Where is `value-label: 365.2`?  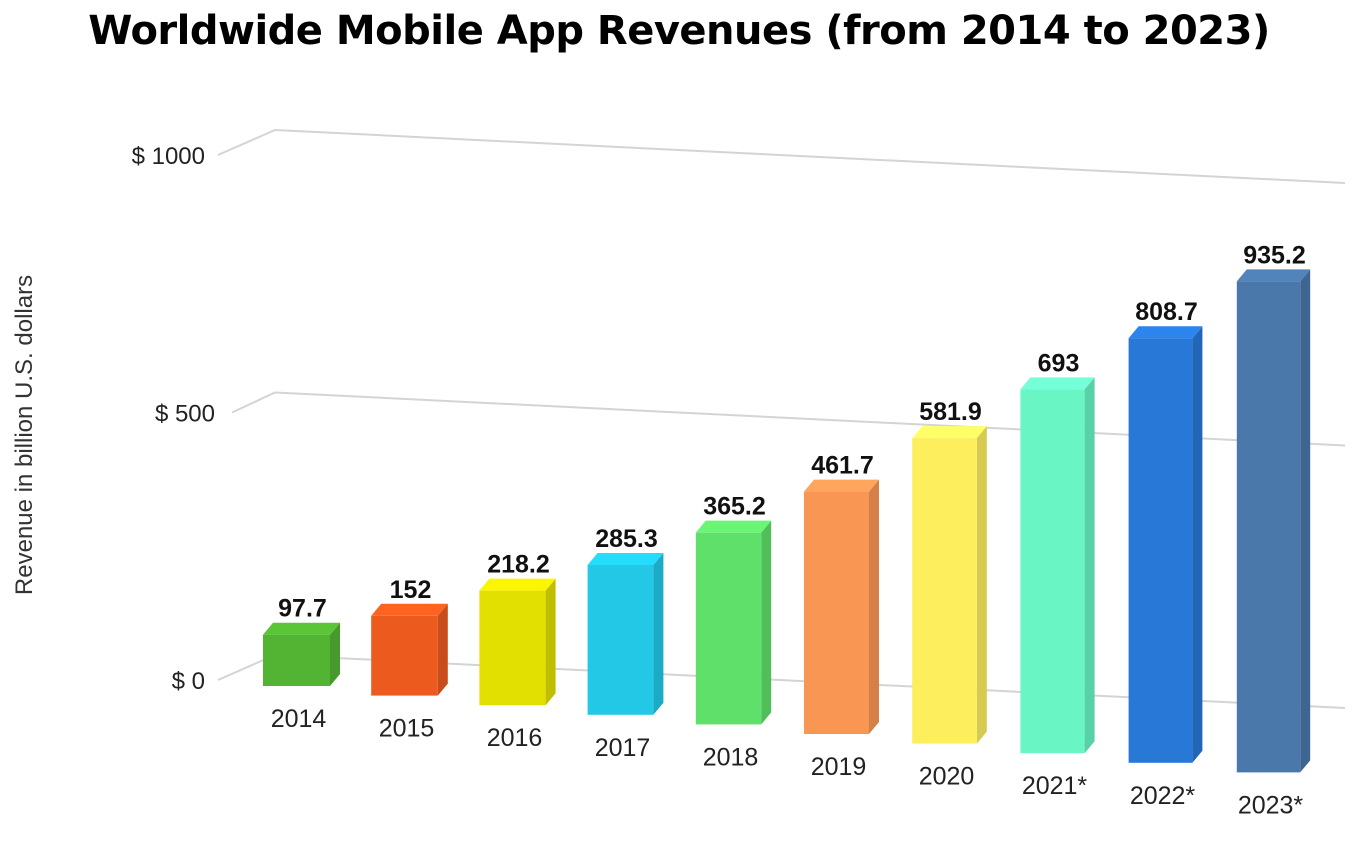
value-label: 365.2 is located at coordinates (734, 507).